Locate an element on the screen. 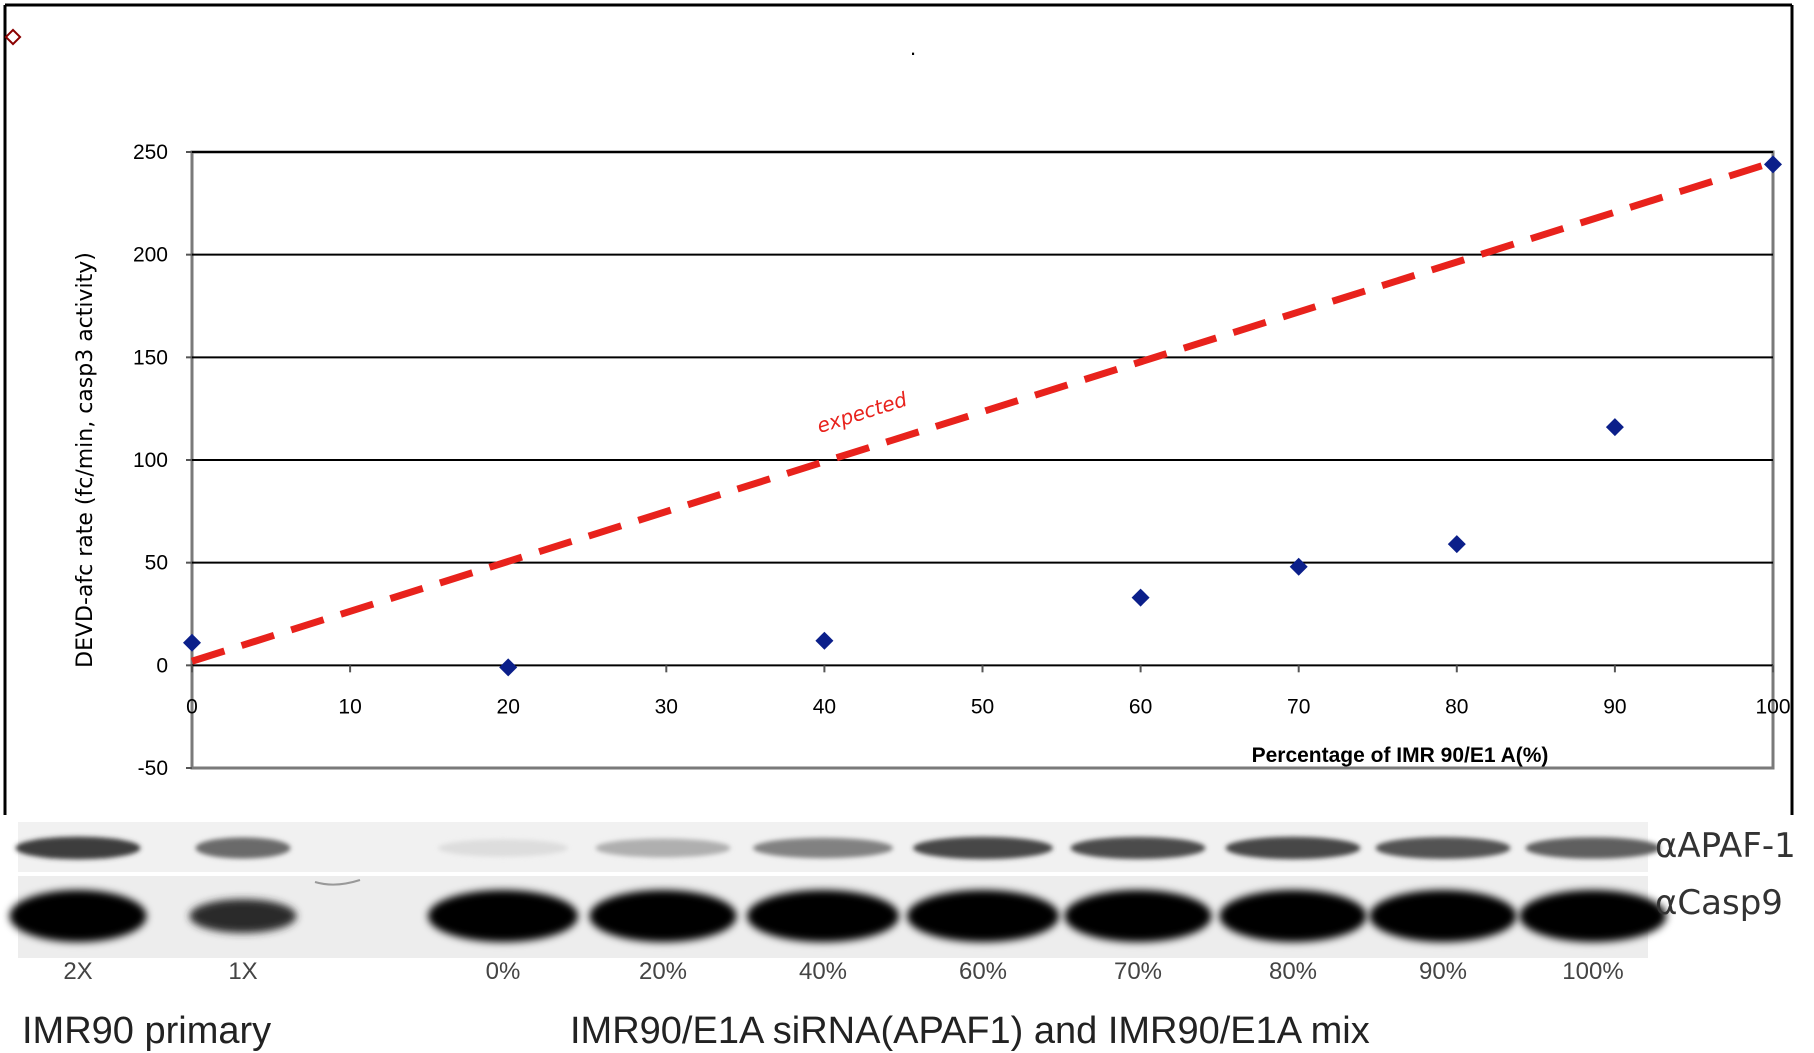  x-axis-label: Percentage of IMR 90/E1 A(%) is located at coordinates (1400, 755).